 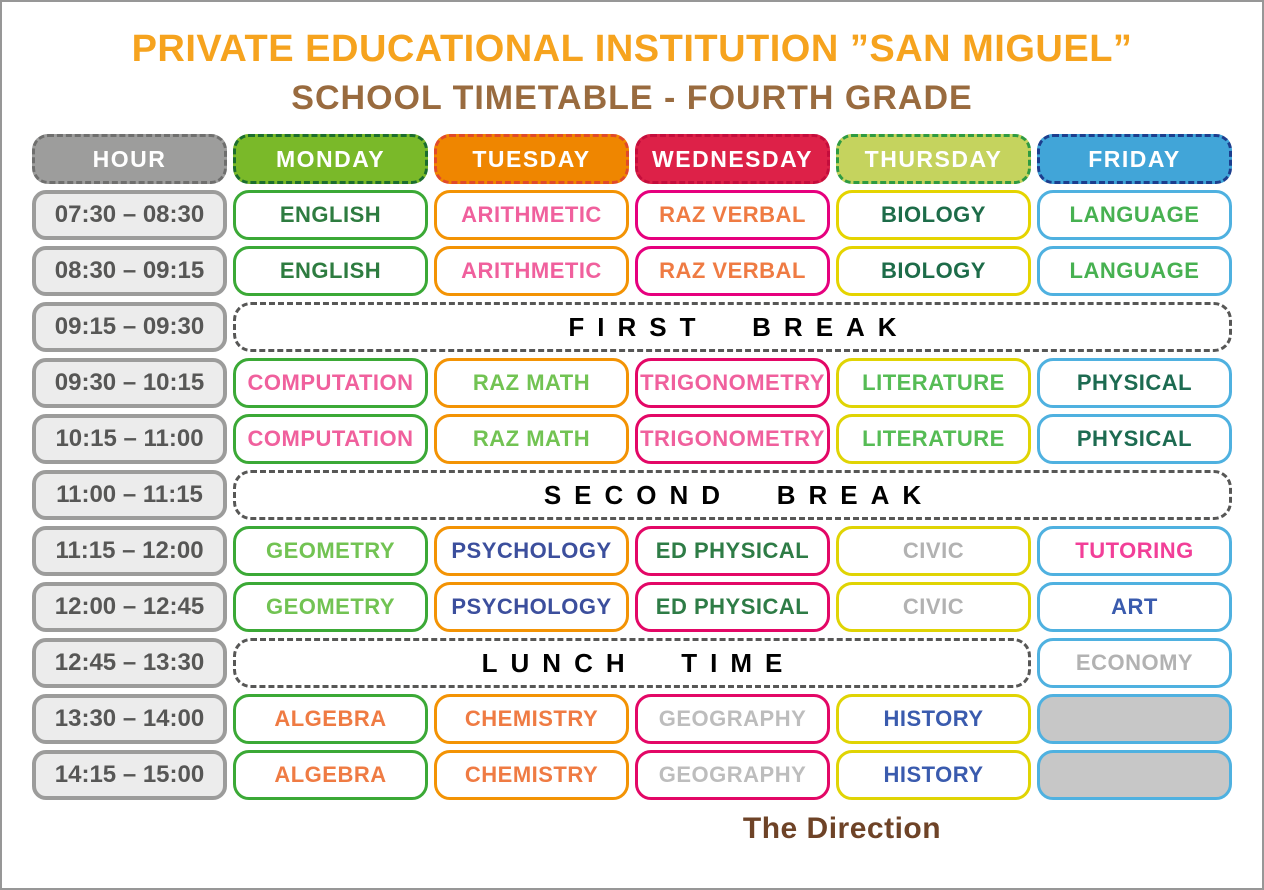 What do you see at coordinates (1134, 159) in the screenshot?
I see `column-header-friday: FRIDAY` at bounding box center [1134, 159].